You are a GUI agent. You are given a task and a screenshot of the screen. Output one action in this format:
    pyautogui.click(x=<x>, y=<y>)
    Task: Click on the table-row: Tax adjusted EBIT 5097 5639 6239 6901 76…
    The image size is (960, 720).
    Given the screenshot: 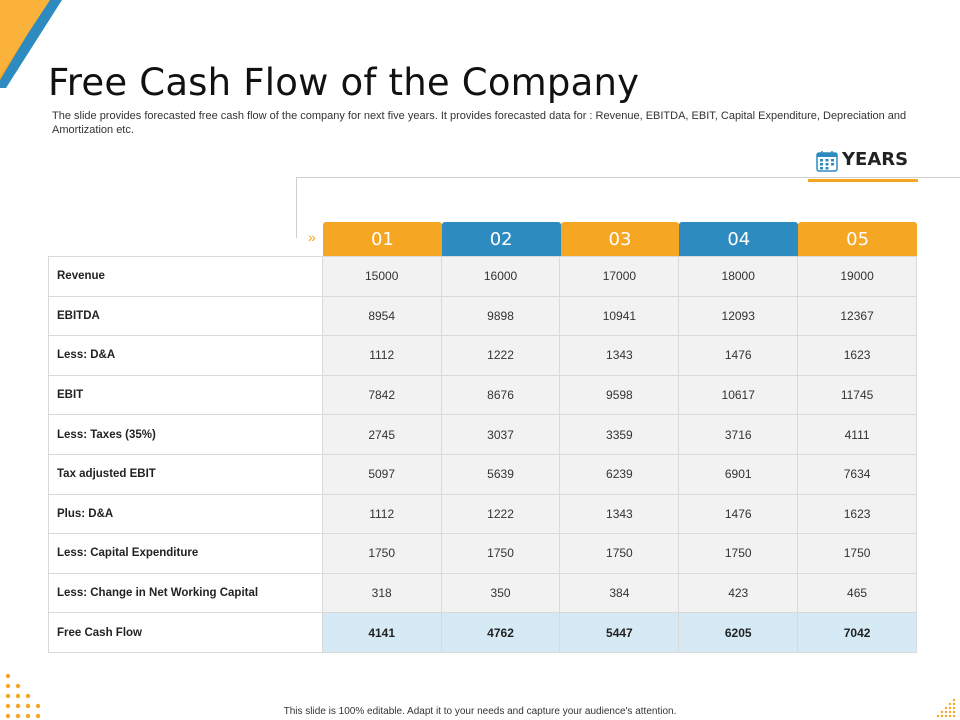 What is the action you would take?
    pyautogui.click(x=482, y=474)
    